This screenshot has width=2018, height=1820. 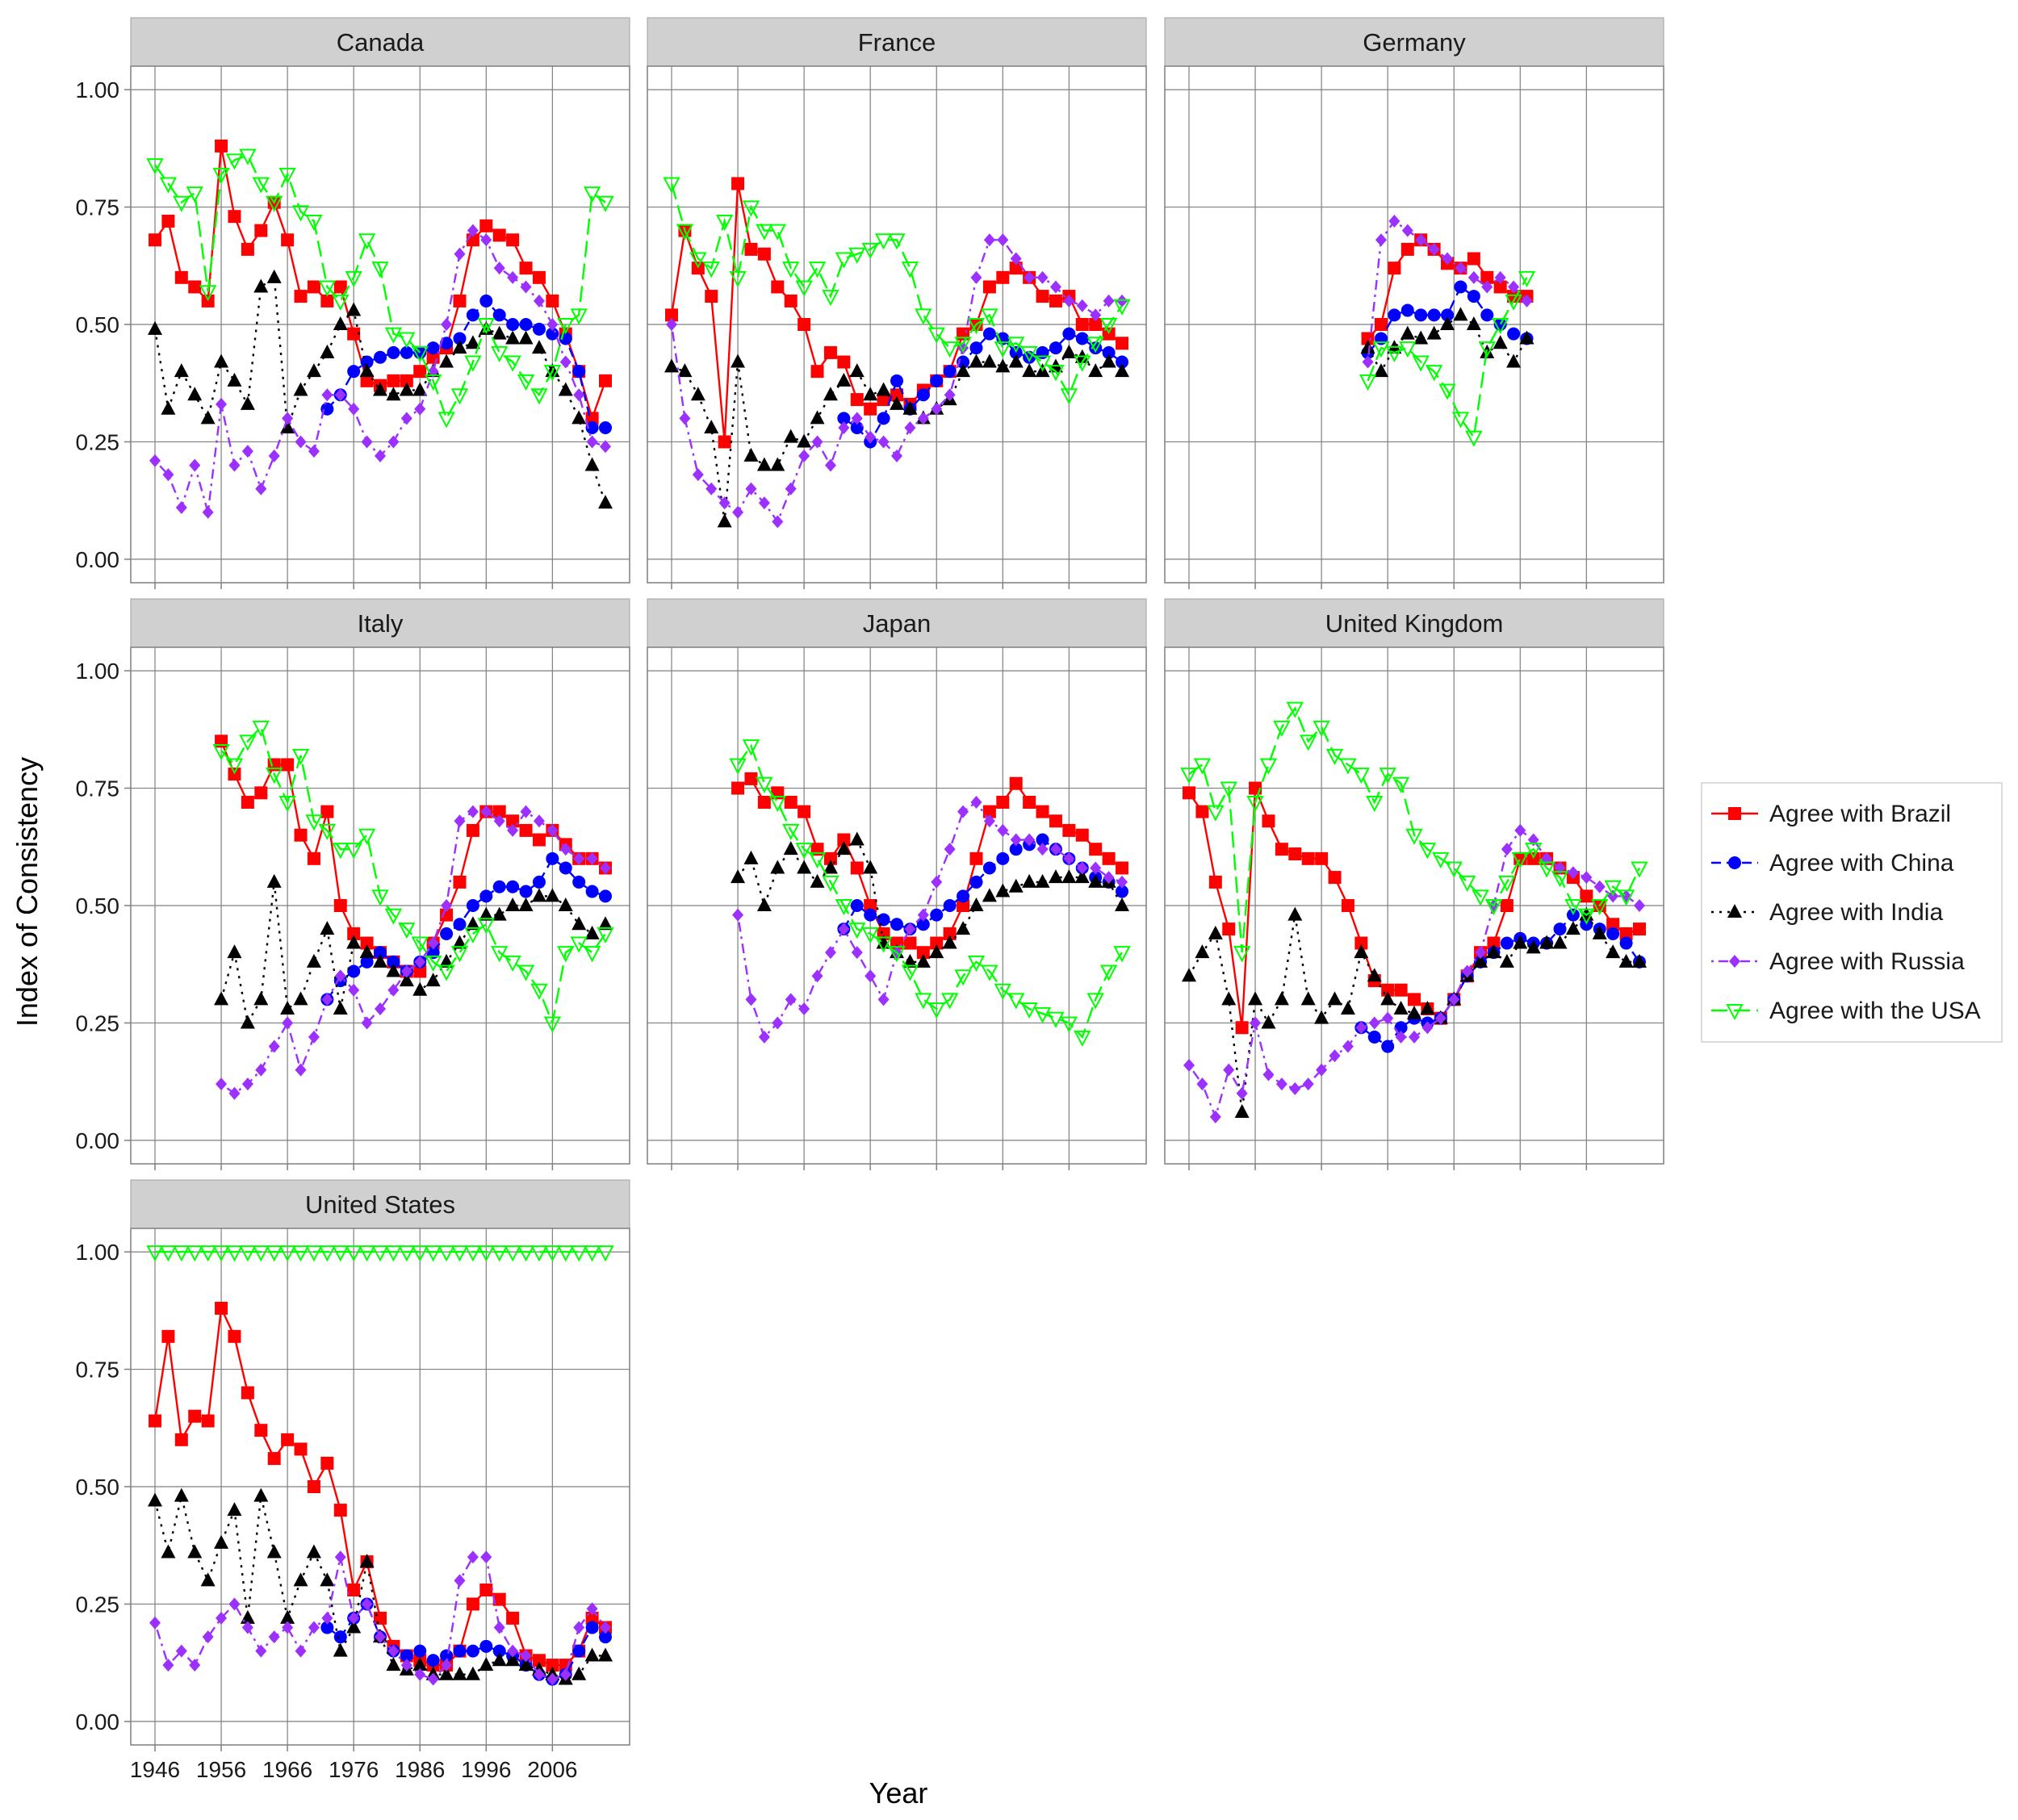 I want to click on facet-title: Japan, so click(x=897, y=623).